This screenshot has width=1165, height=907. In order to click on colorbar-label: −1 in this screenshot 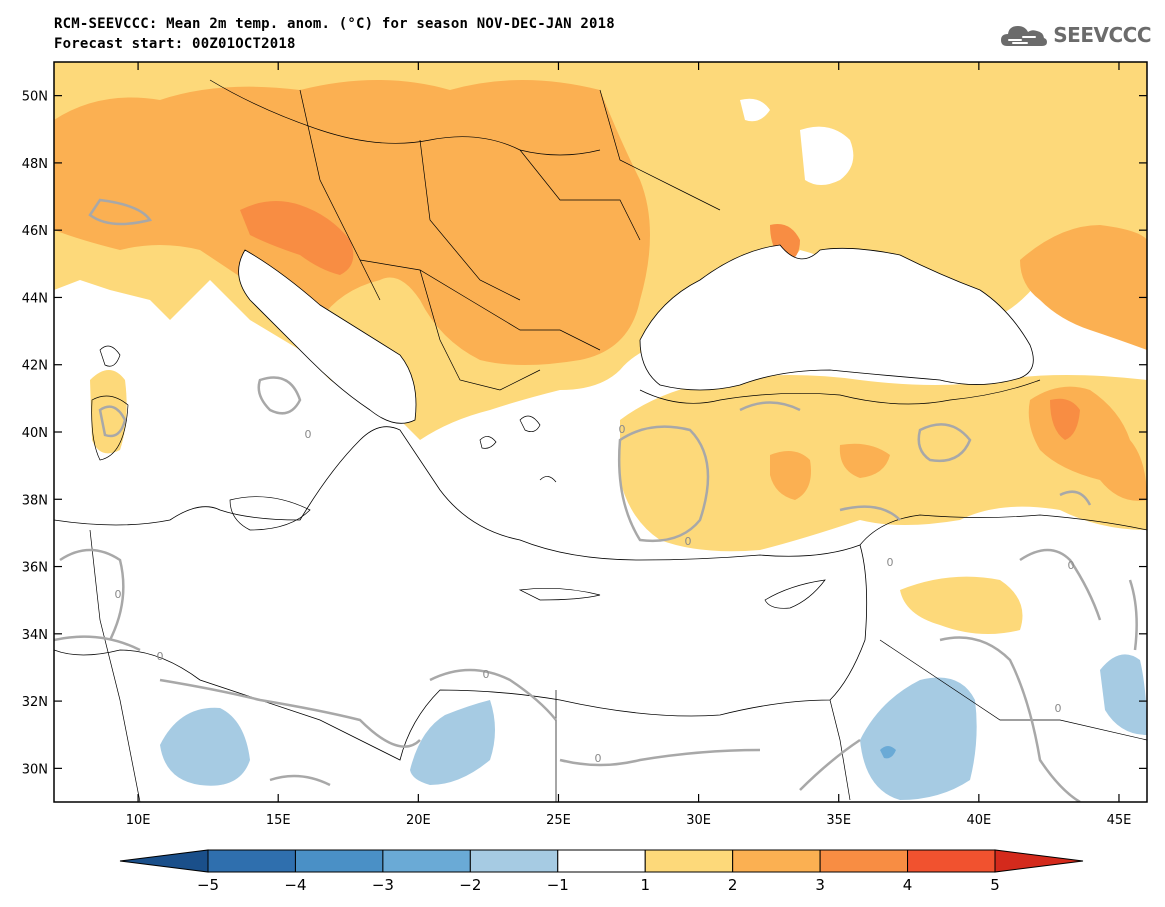, I will do `click(558, 885)`.